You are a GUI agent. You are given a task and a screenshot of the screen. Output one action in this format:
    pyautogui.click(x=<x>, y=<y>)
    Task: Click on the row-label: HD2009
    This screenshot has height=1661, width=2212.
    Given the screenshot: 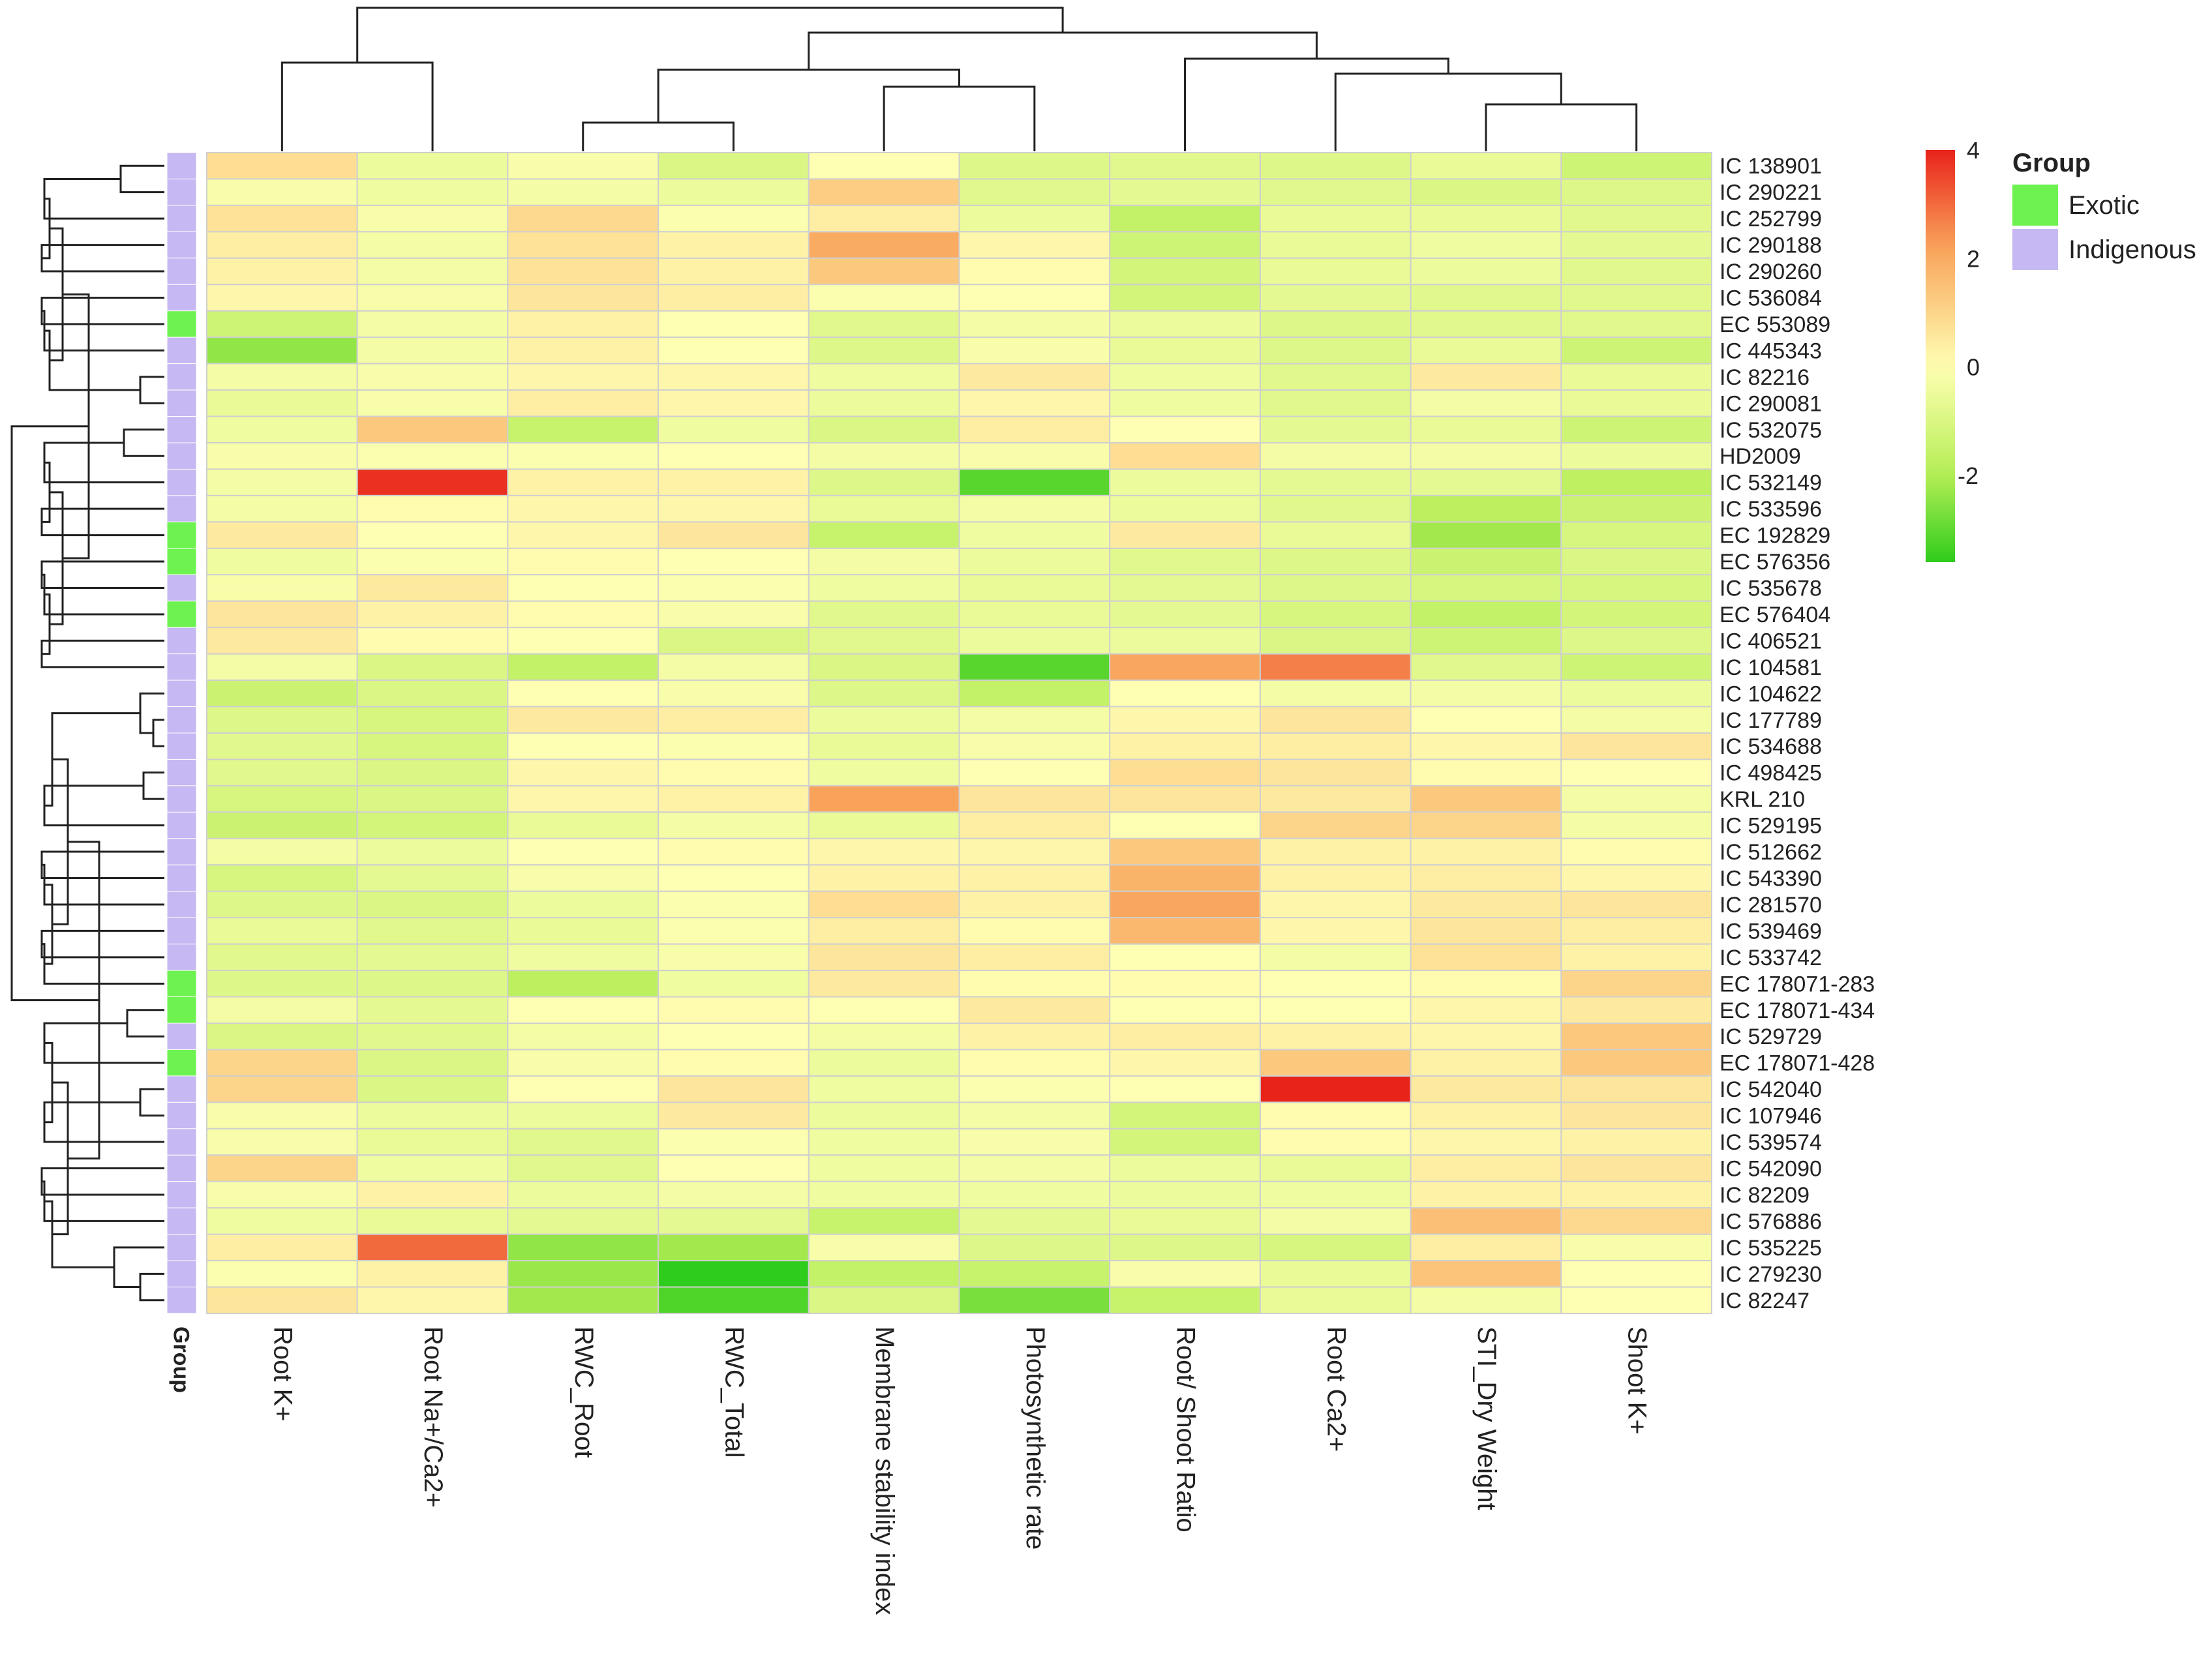 What is the action you would take?
    pyautogui.click(x=1760, y=456)
    